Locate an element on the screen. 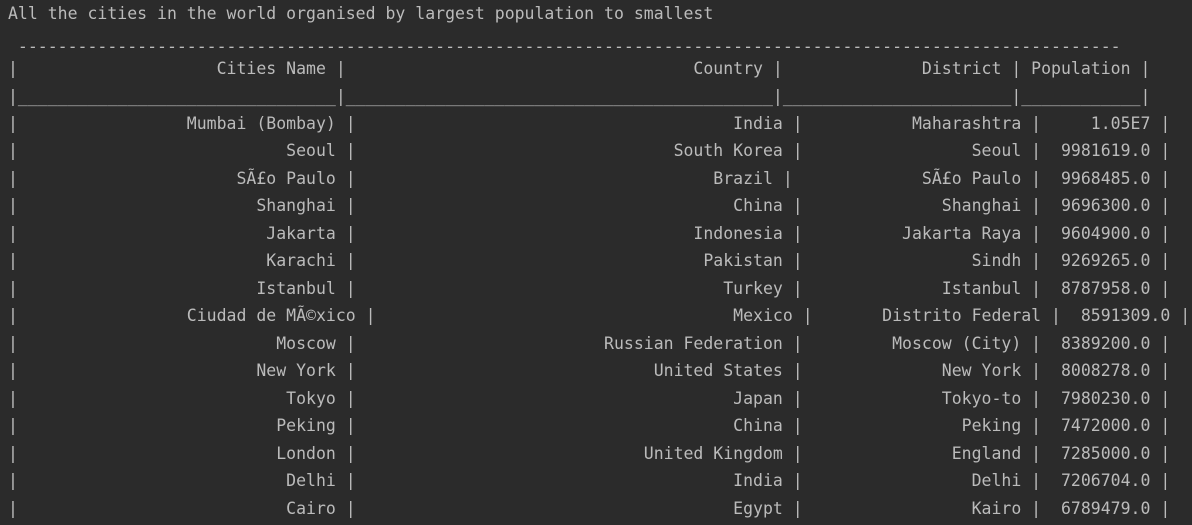 This screenshot has height=525, width=1192. table-row: | Delhi | India | Delhi | 7206704.0 | is located at coordinates (589, 480).